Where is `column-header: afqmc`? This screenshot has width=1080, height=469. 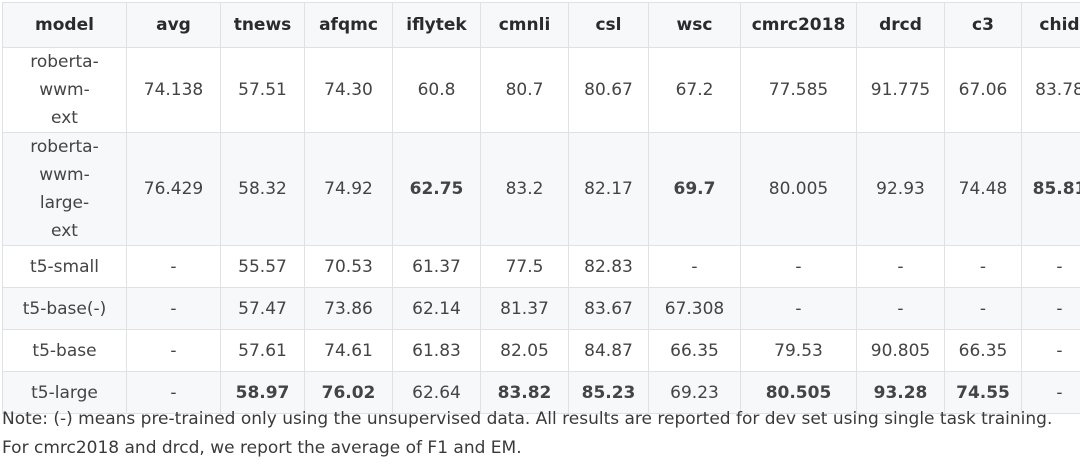
column-header: afqmc is located at coordinates (348, 25).